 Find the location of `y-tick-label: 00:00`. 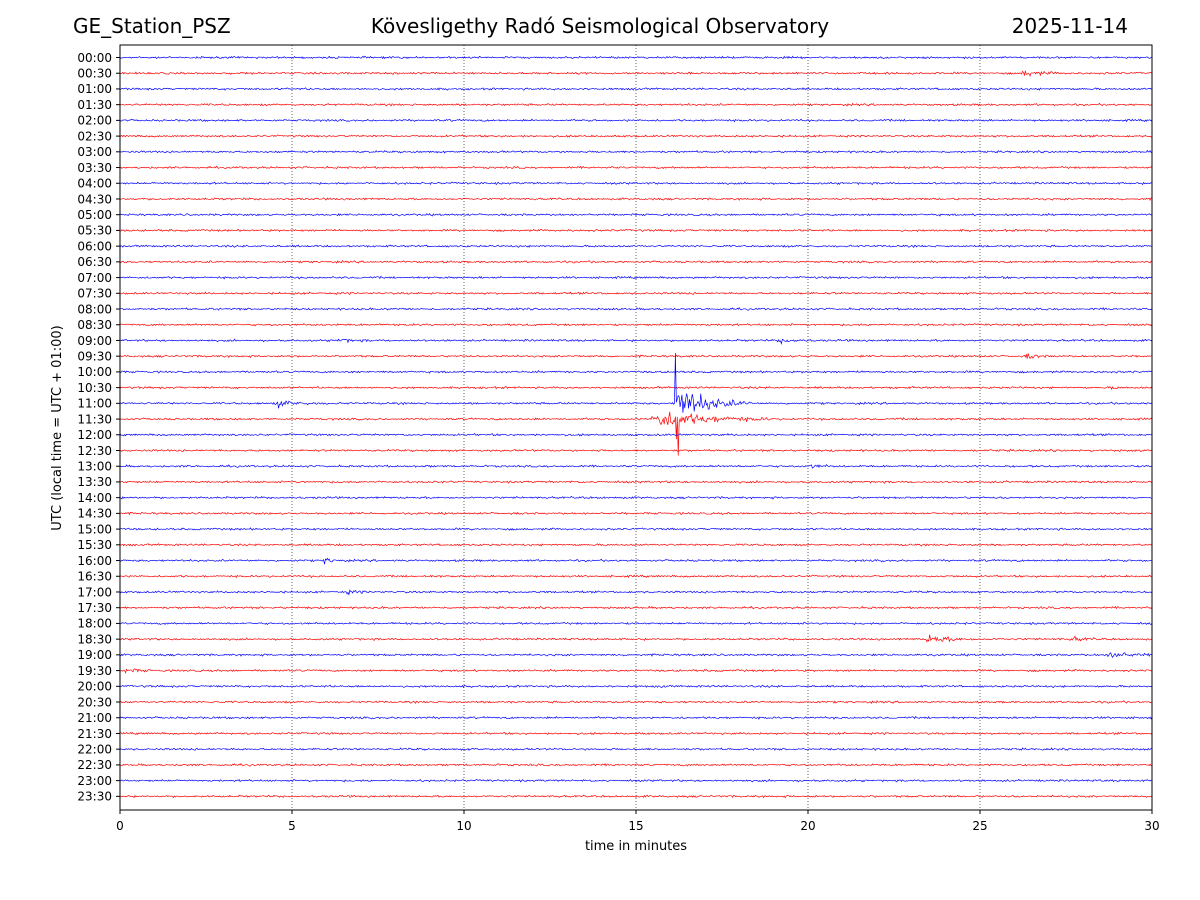

y-tick-label: 00:00 is located at coordinates (94, 58).